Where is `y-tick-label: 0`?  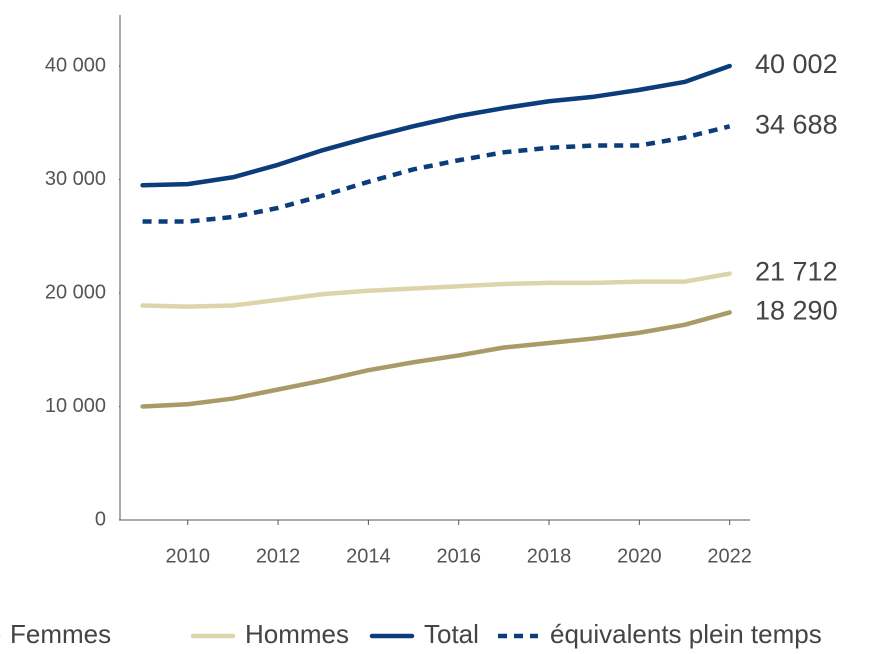 y-tick-label: 0 is located at coordinates (100, 519).